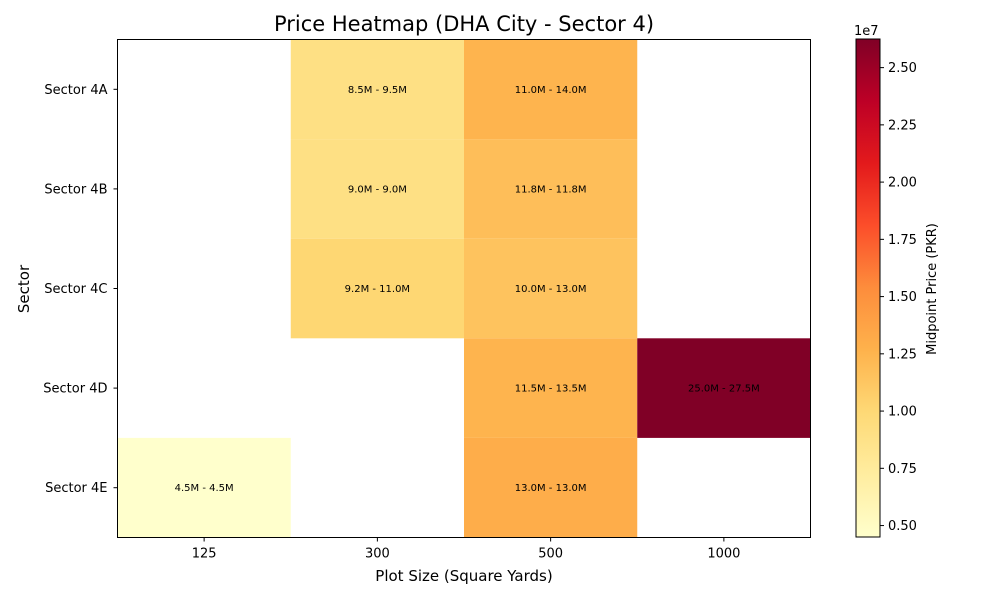 This screenshot has width=1000, height=600. Describe the element at coordinates (902, 412) in the screenshot. I see `colorbar-tick-label: 1.00` at that location.